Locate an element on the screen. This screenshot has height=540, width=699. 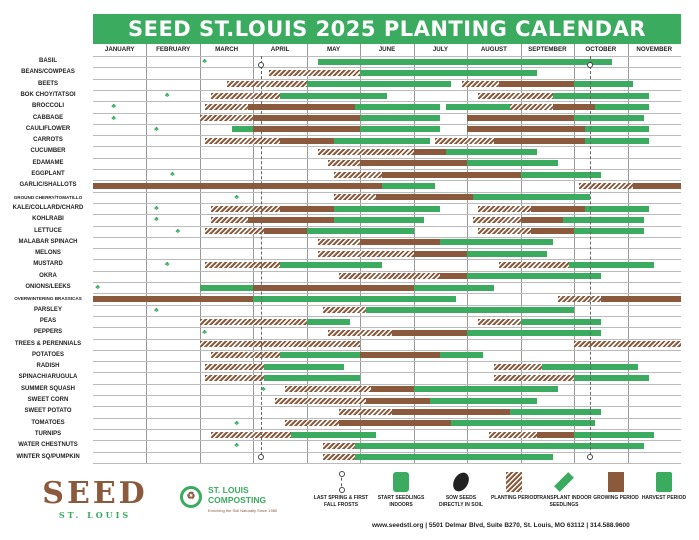
legend-planting: PLANTING PERIOD is located at coordinates (514, 487).